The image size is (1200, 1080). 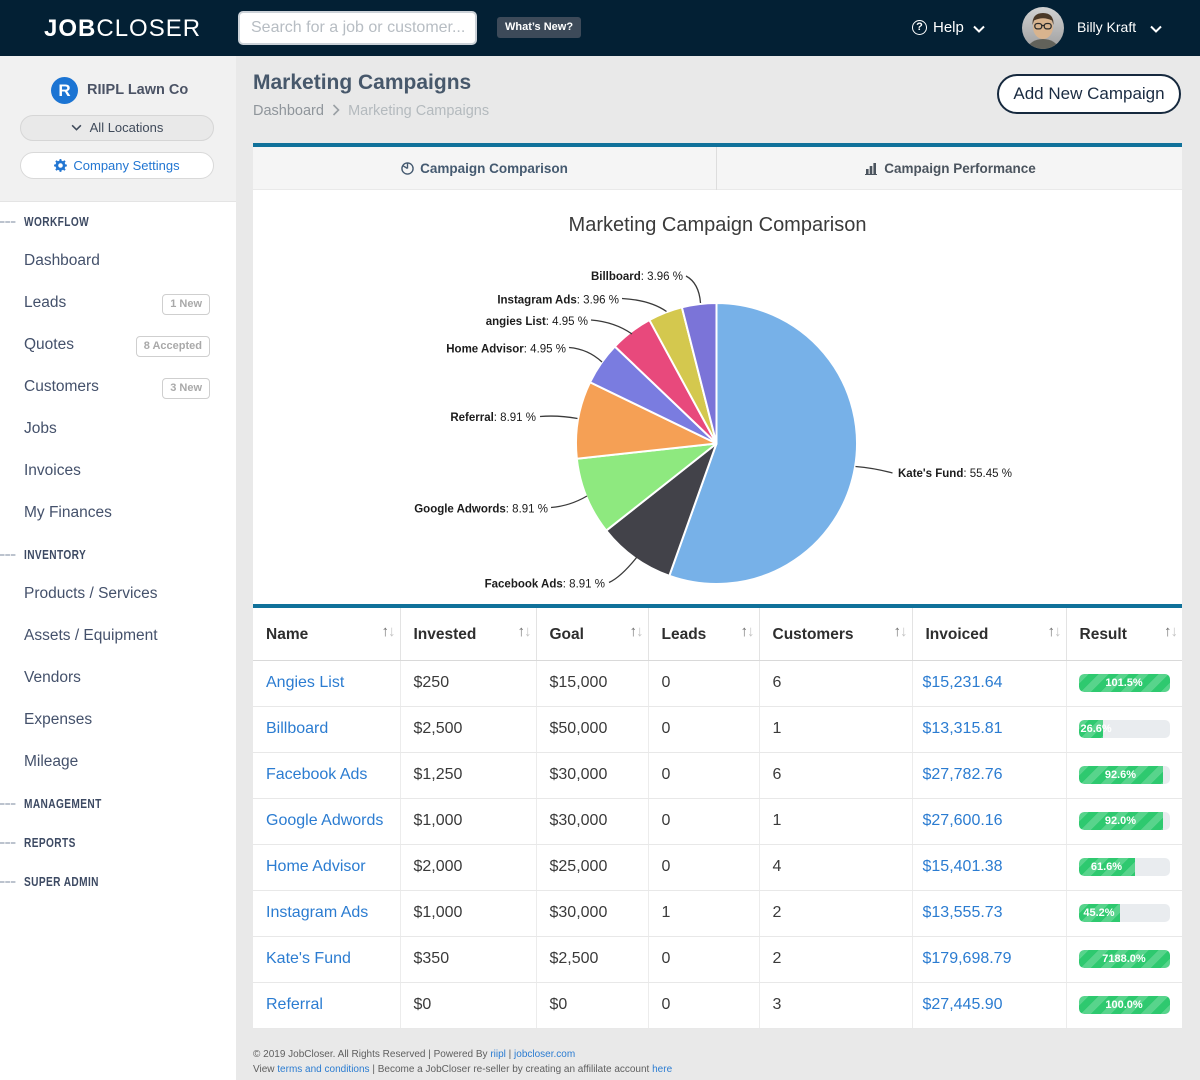 What do you see at coordinates (545, 585) in the screenshot?
I see `svg-text: Facebook Ads: 8.91 %` at bounding box center [545, 585].